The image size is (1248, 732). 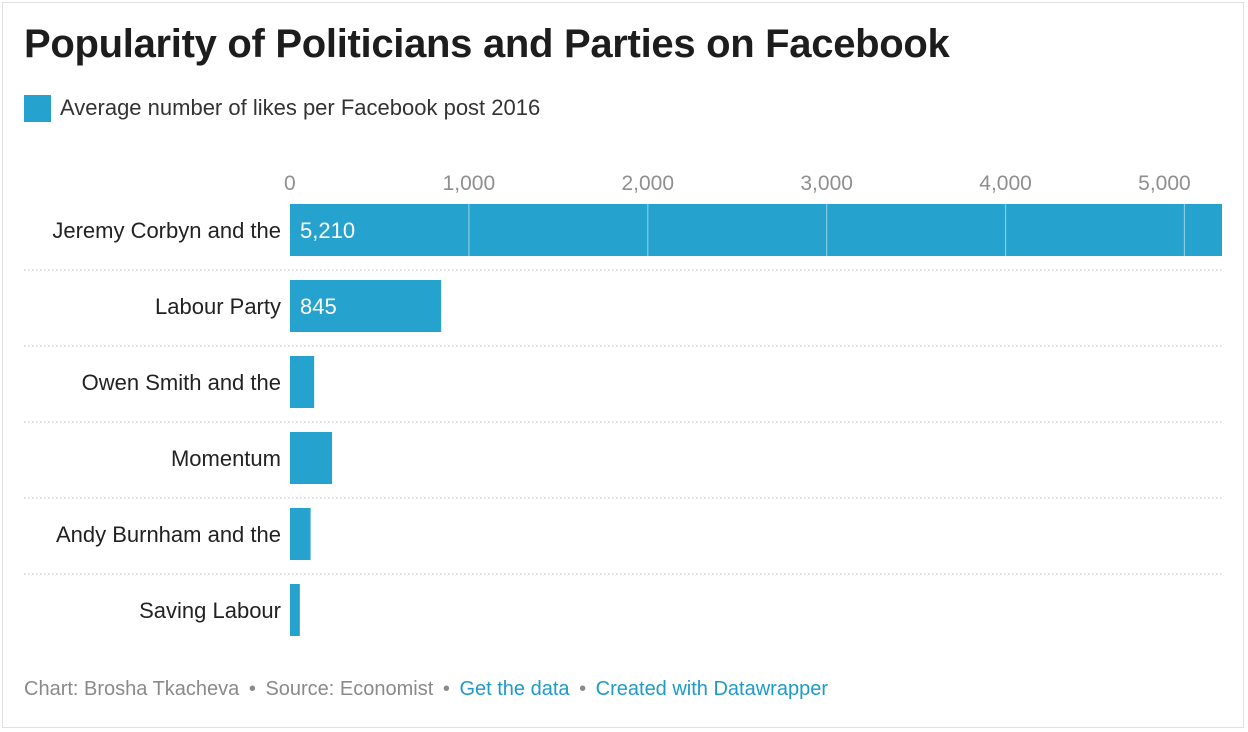 I want to click on category-label: Andy Burnham and the, so click(x=168, y=534).